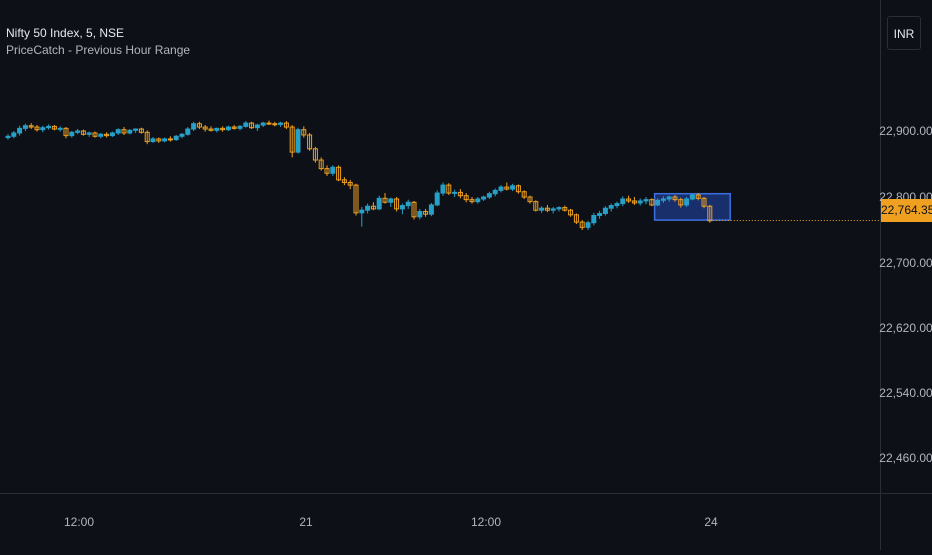 Image resolution: width=932 pixels, height=555 pixels. Describe the element at coordinates (306, 522) in the screenshot. I see `x-tick-label: 21` at that location.